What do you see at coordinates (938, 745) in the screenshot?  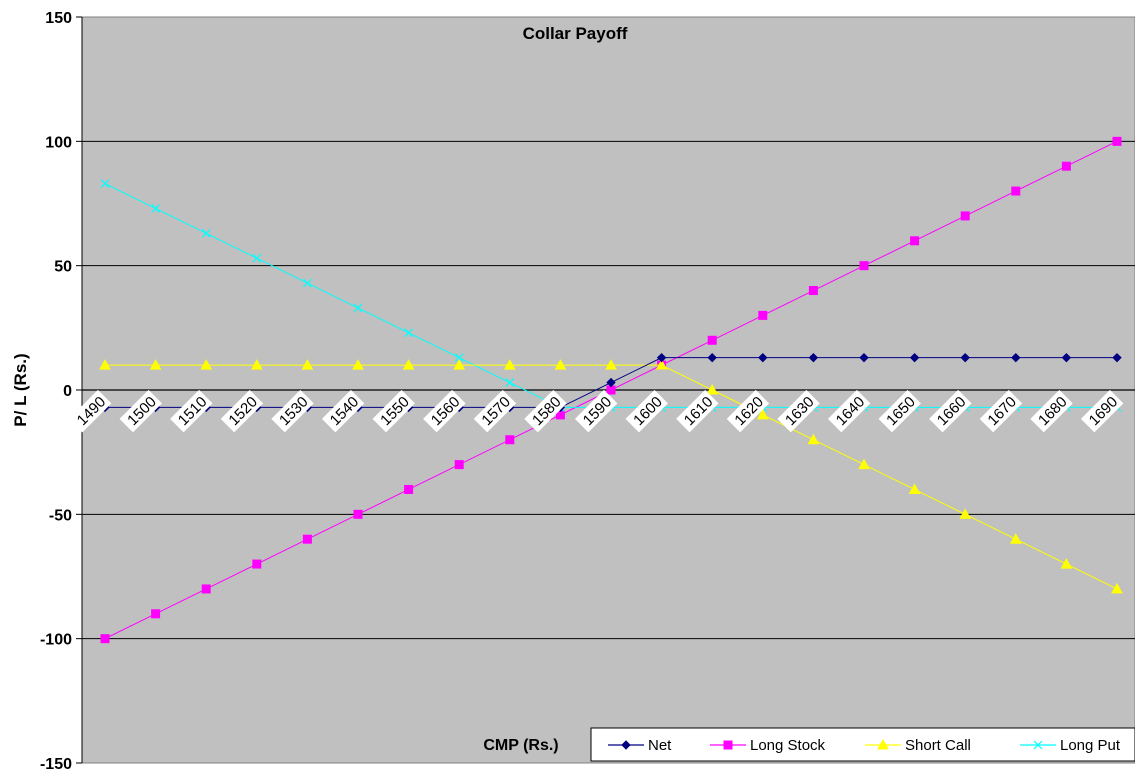 I see `legend-label: Short Call` at bounding box center [938, 745].